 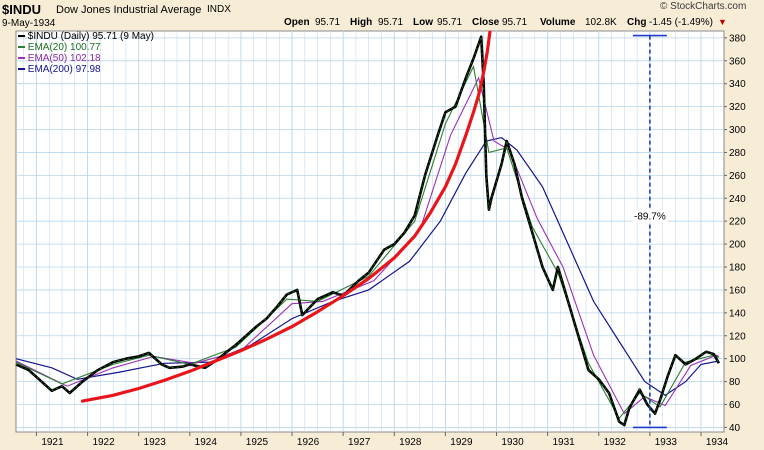 What do you see at coordinates (512, 442) in the screenshot?
I see `x-tick-label: 1930` at bounding box center [512, 442].